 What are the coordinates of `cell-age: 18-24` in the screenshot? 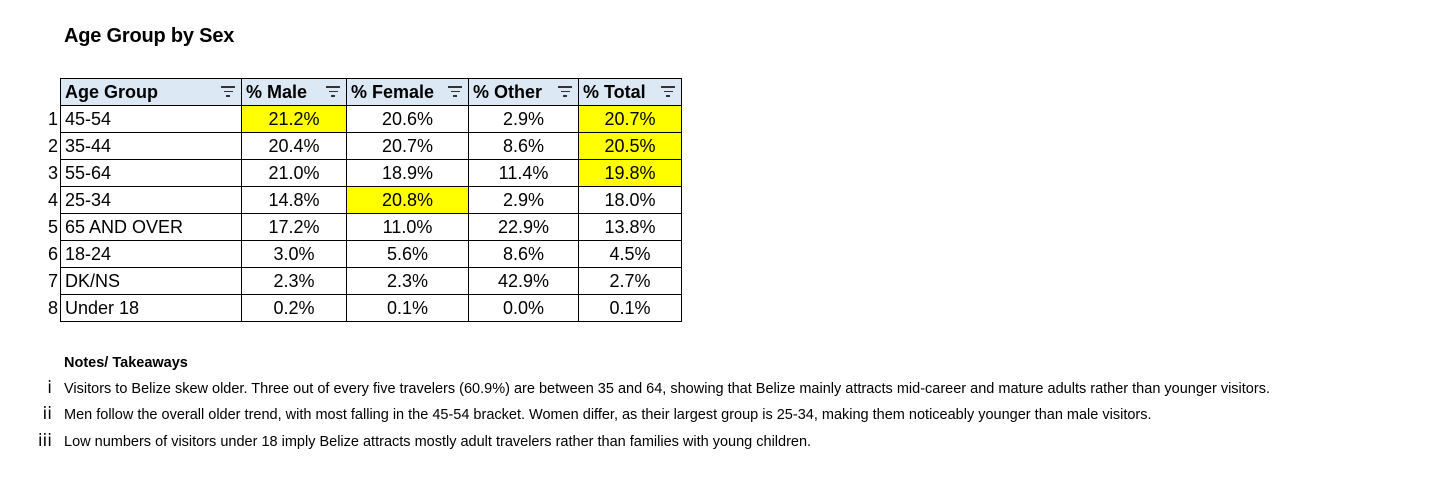 It's located at (151, 254).